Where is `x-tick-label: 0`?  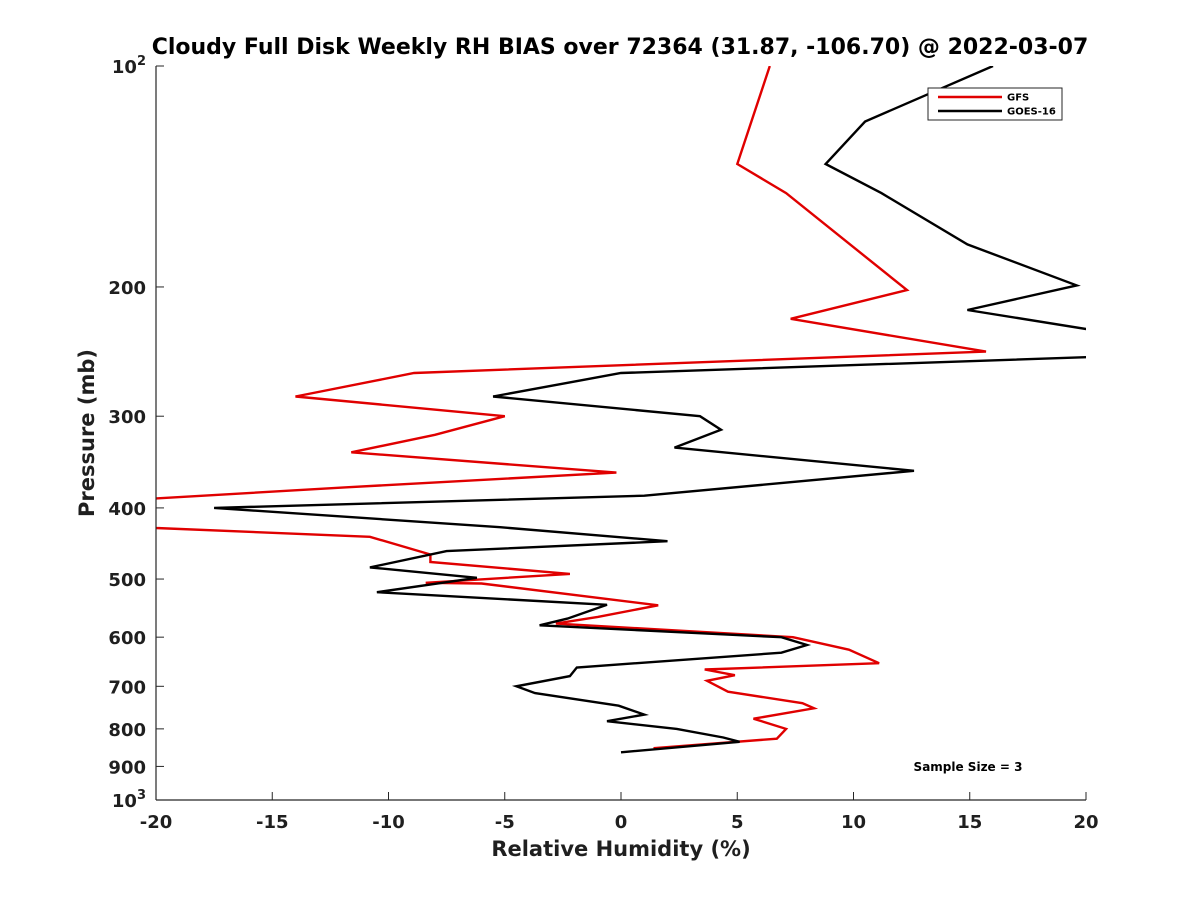
x-tick-label: 0 is located at coordinates (621, 822).